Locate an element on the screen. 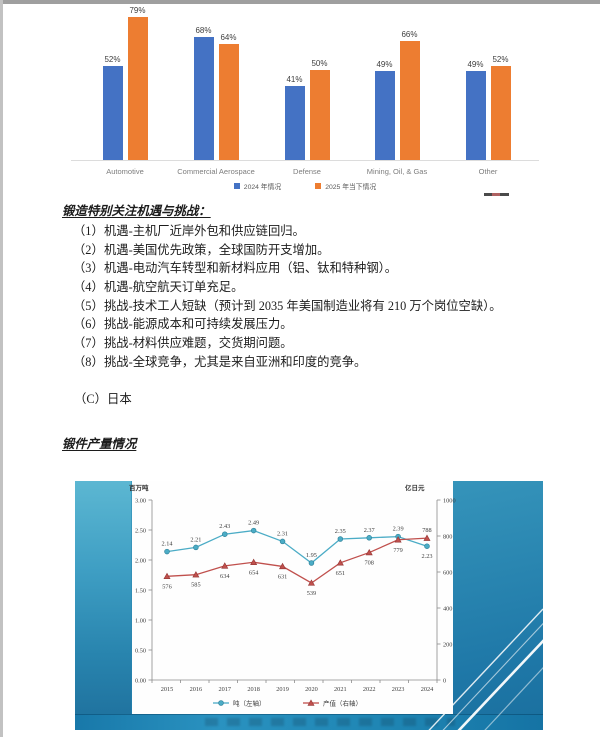 This screenshot has width=600, height=737. item-text: 机遇-美国优先政策，全球国防开支增加。 is located at coordinates (217, 249).